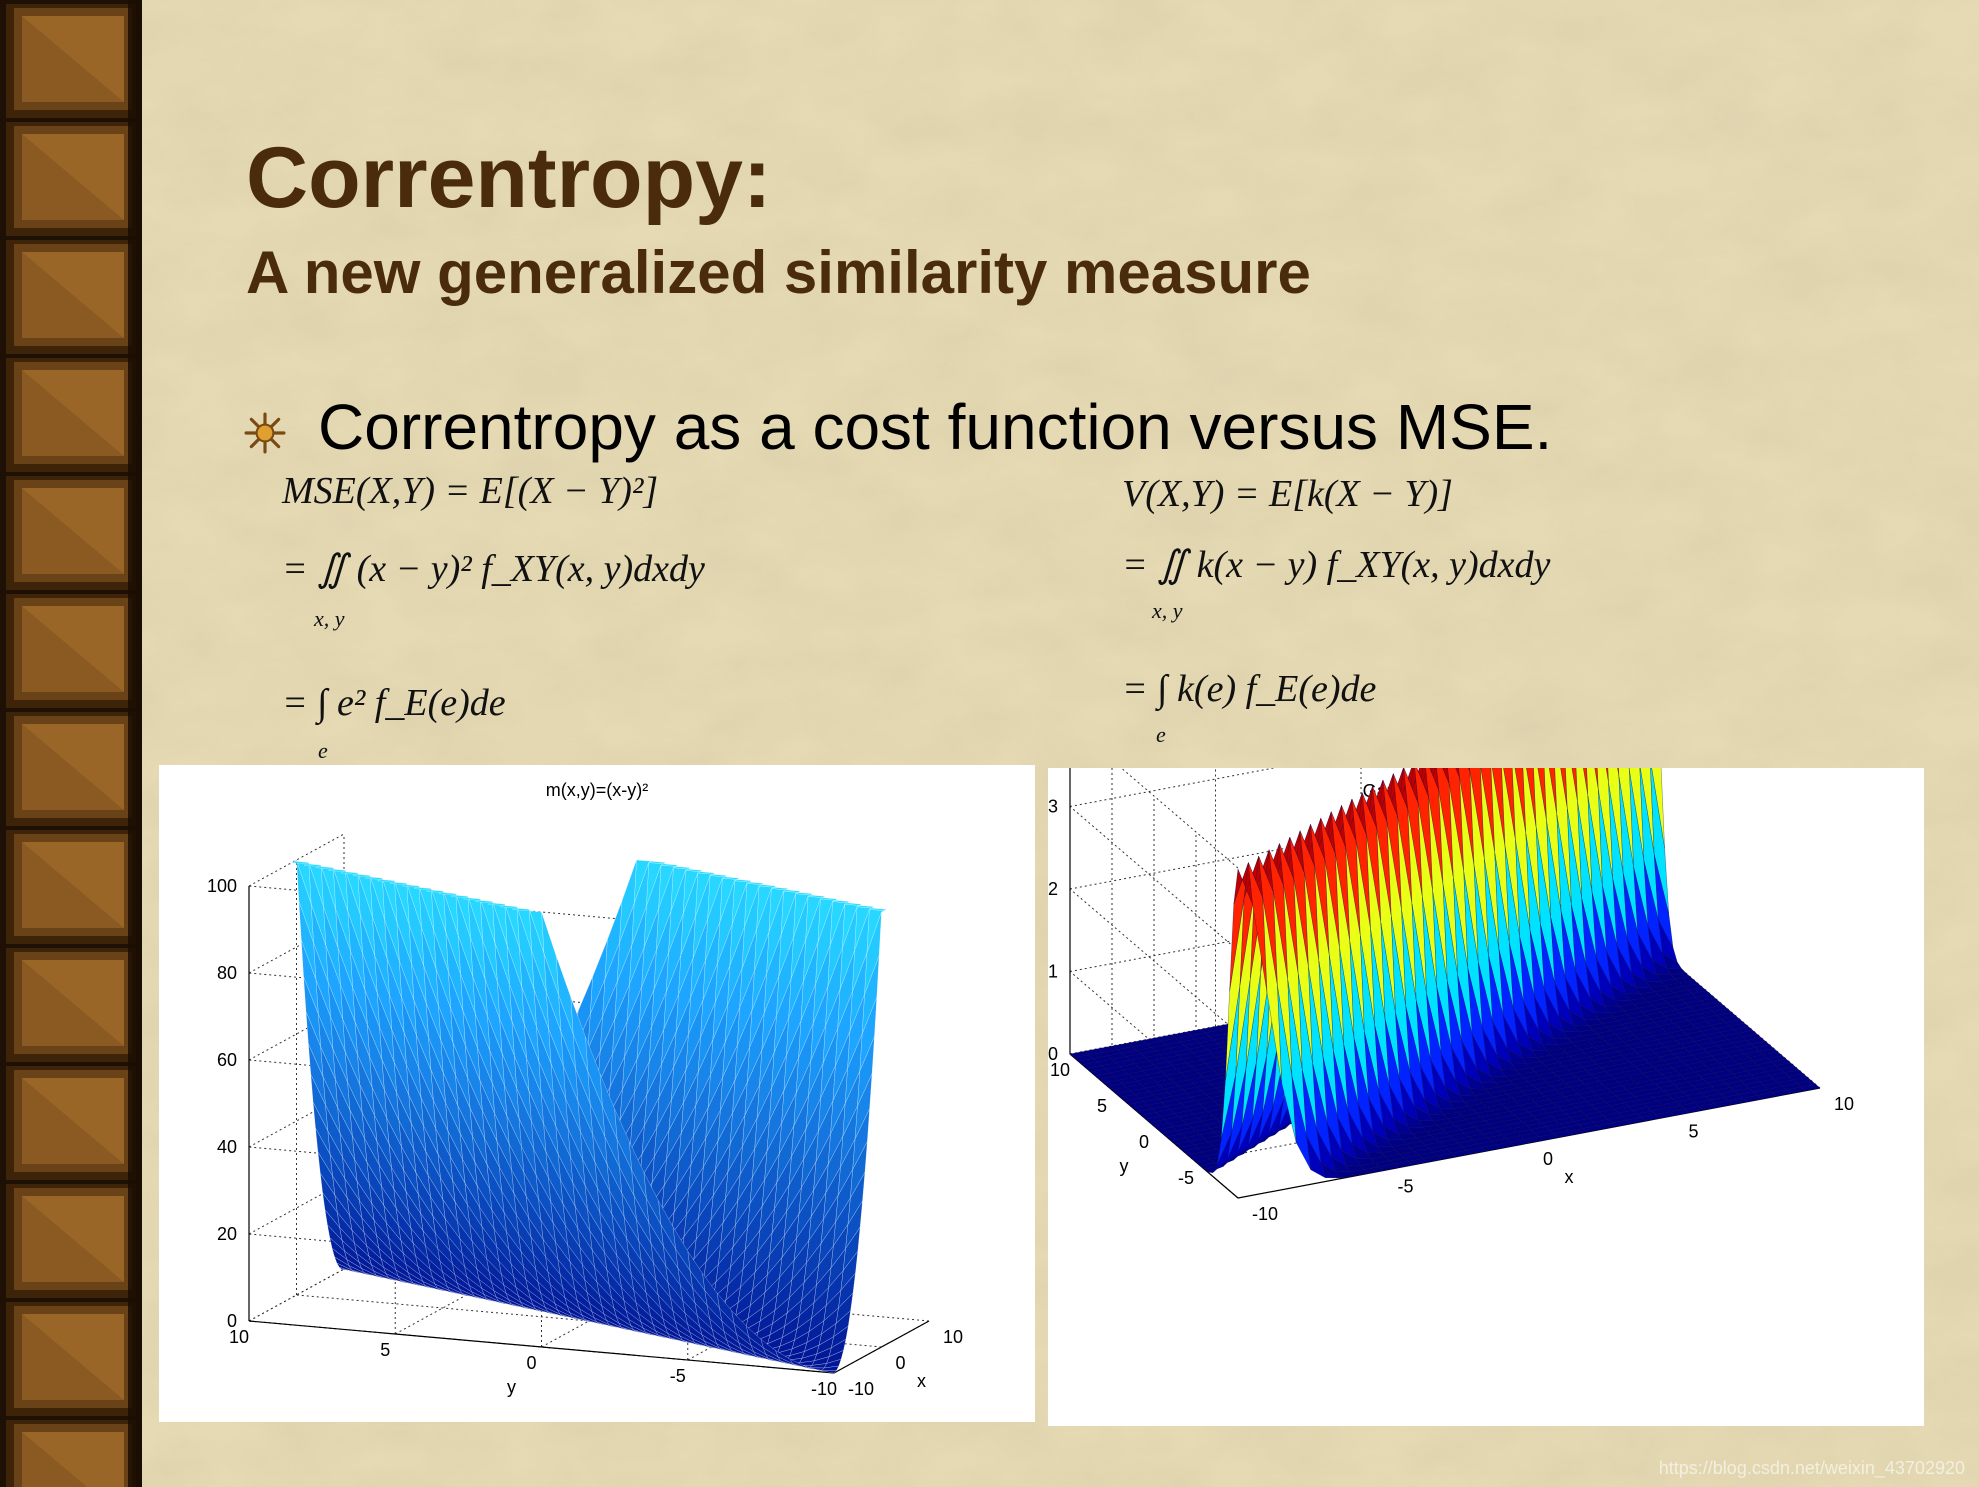 The width and height of the screenshot is (1979, 1487). Describe the element at coordinates (509, 178) in the screenshot. I see `slide-title: Correntropy:` at that location.